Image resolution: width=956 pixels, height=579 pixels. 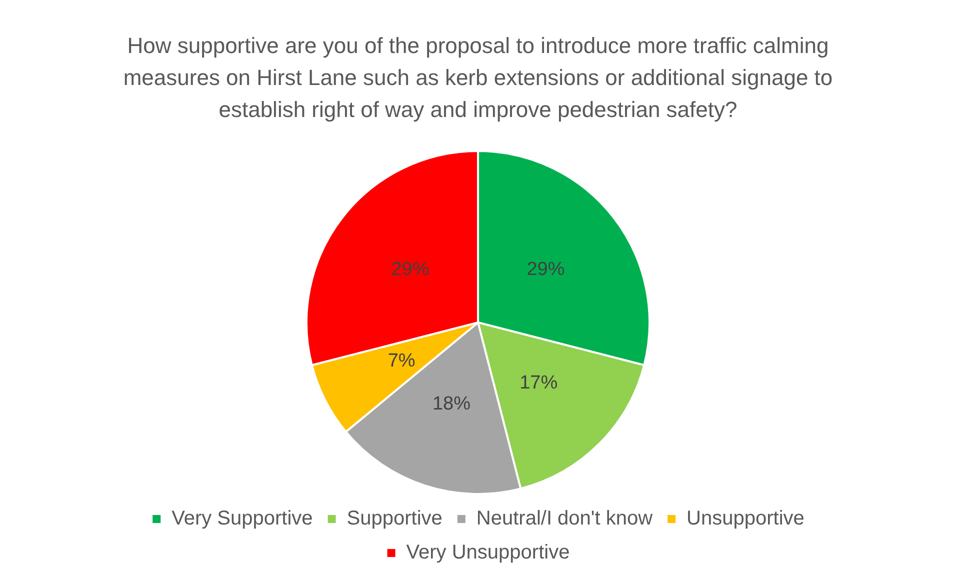 What do you see at coordinates (394, 519) in the screenshot?
I see `legend-label: Supportive` at bounding box center [394, 519].